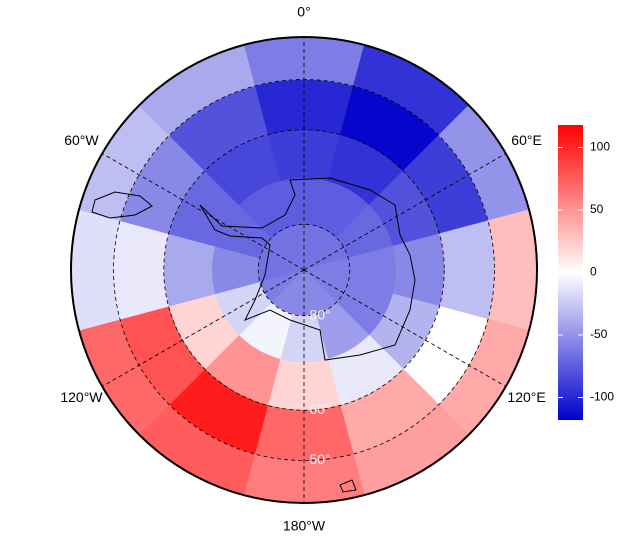  What do you see at coordinates (526, 140) in the screenshot?
I see `lon-label: 60°E` at bounding box center [526, 140].